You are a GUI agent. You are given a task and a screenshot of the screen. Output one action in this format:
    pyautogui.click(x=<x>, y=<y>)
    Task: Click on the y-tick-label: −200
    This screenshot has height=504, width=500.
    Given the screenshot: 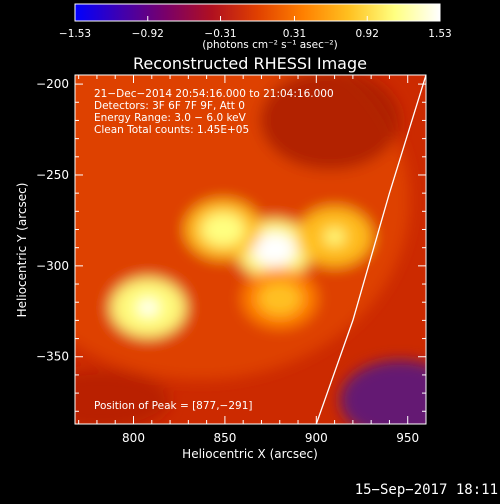 What is the action you would take?
    pyautogui.click(x=52, y=84)
    